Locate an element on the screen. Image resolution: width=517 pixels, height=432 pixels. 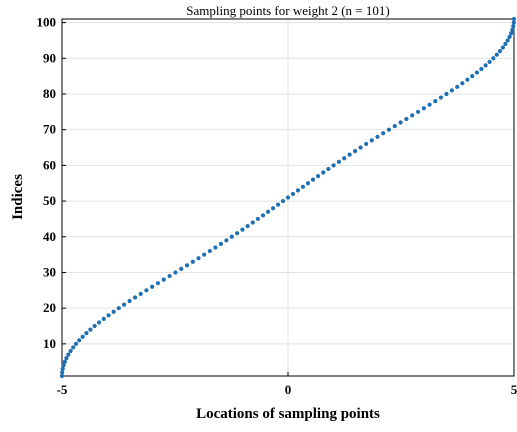
y-tick-label: 80 is located at coordinates (49, 93).